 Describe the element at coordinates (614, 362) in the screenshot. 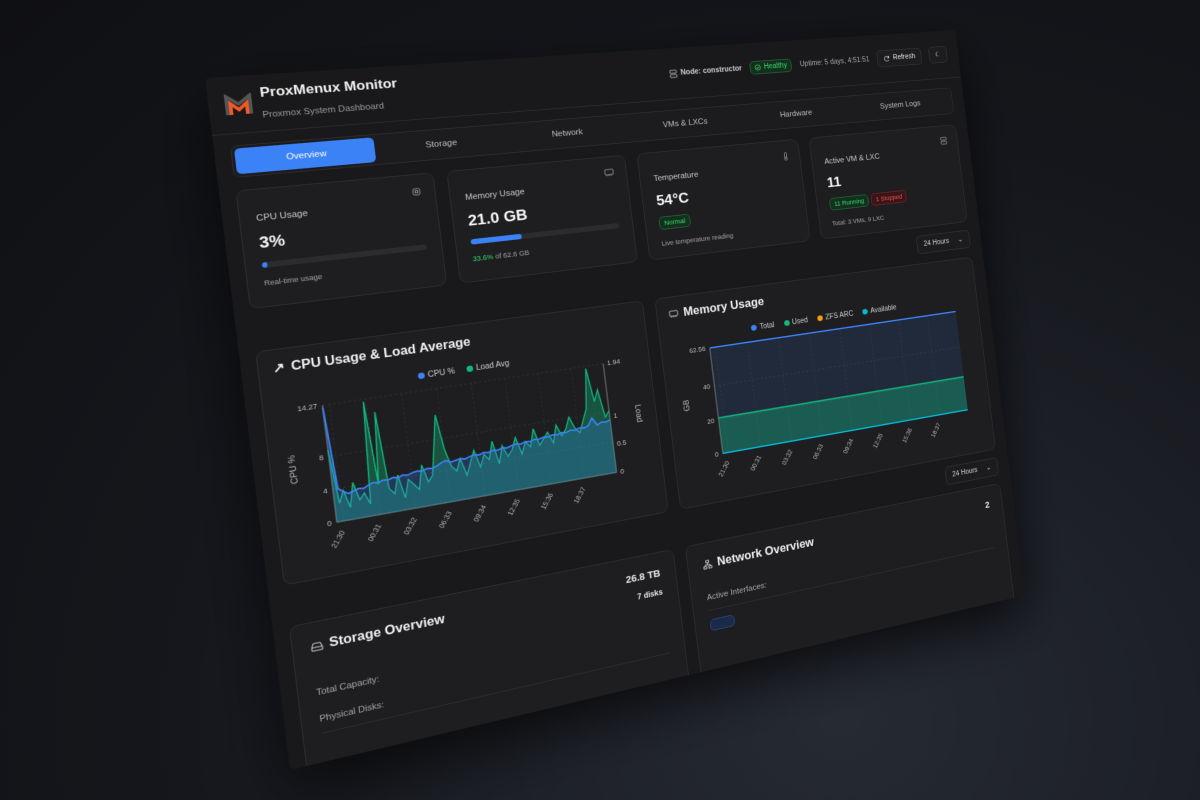

I see `y2-tick-label: 1.94` at that location.